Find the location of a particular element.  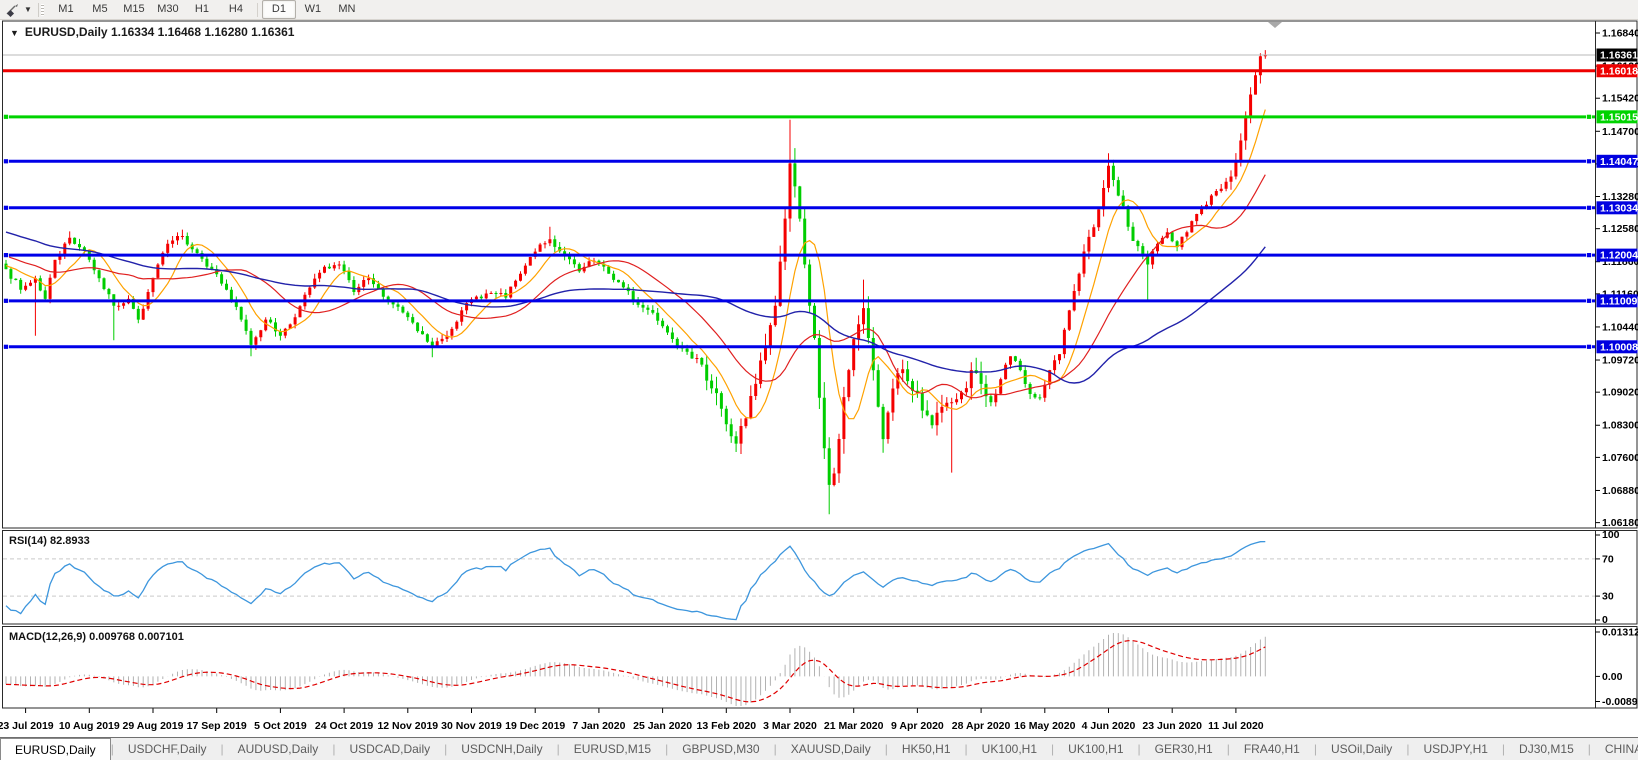

price-badge: 1.12004 is located at coordinates (1617, 255).